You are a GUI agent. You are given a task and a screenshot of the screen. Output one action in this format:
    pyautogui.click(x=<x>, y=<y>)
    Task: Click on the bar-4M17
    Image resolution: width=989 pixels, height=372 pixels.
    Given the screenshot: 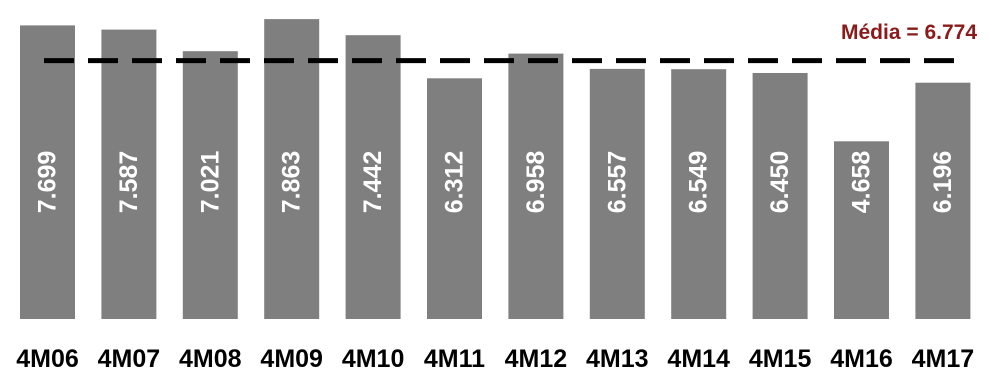 What is the action you would take?
    pyautogui.click(x=943, y=200)
    